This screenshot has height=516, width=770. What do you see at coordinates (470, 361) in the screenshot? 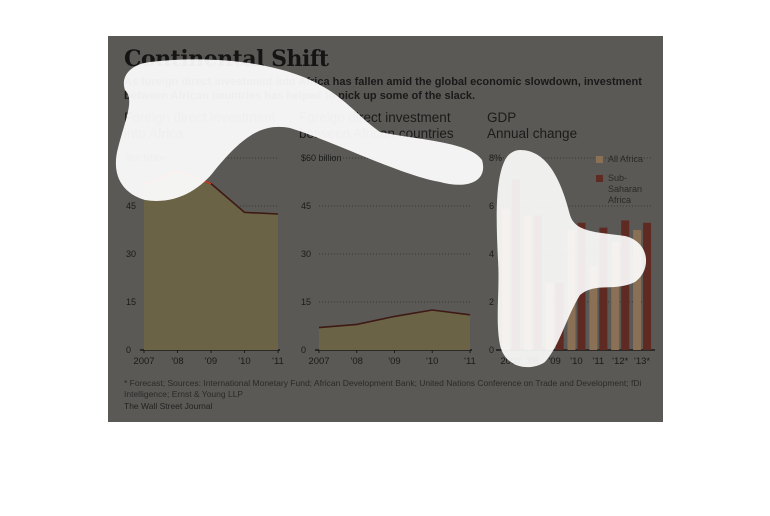
I see `chart2-xtick-4: '11` at bounding box center [470, 361].